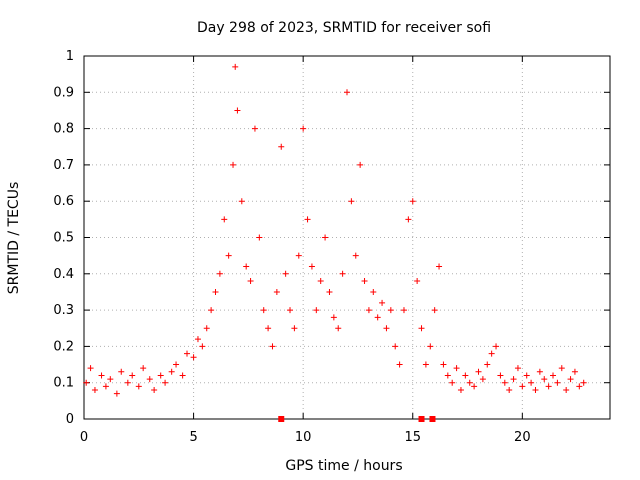 The image size is (640, 480). What do you see at coordinates (14, 238) in the screenshot?
I see `y-axis-label: SRMTID / TECUs` at bounding box center [14, 238].